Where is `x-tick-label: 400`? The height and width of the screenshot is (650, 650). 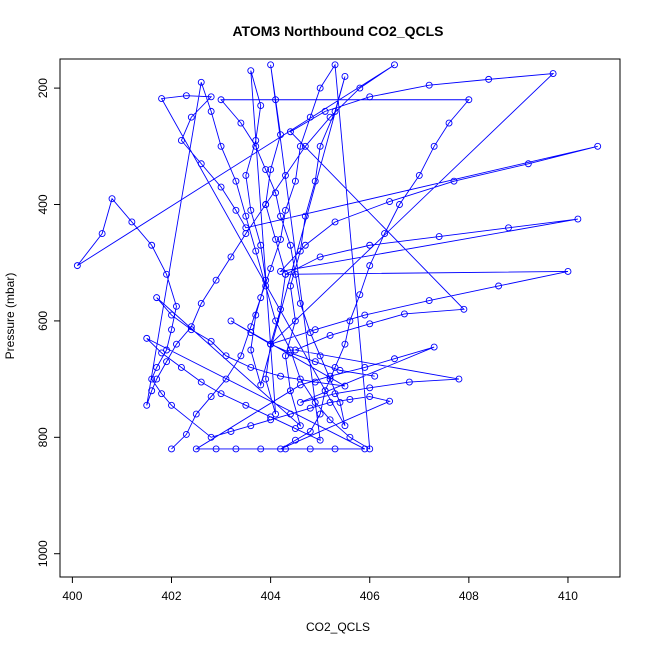 x-tick-label: 400 is located at coordinates (72, 596).